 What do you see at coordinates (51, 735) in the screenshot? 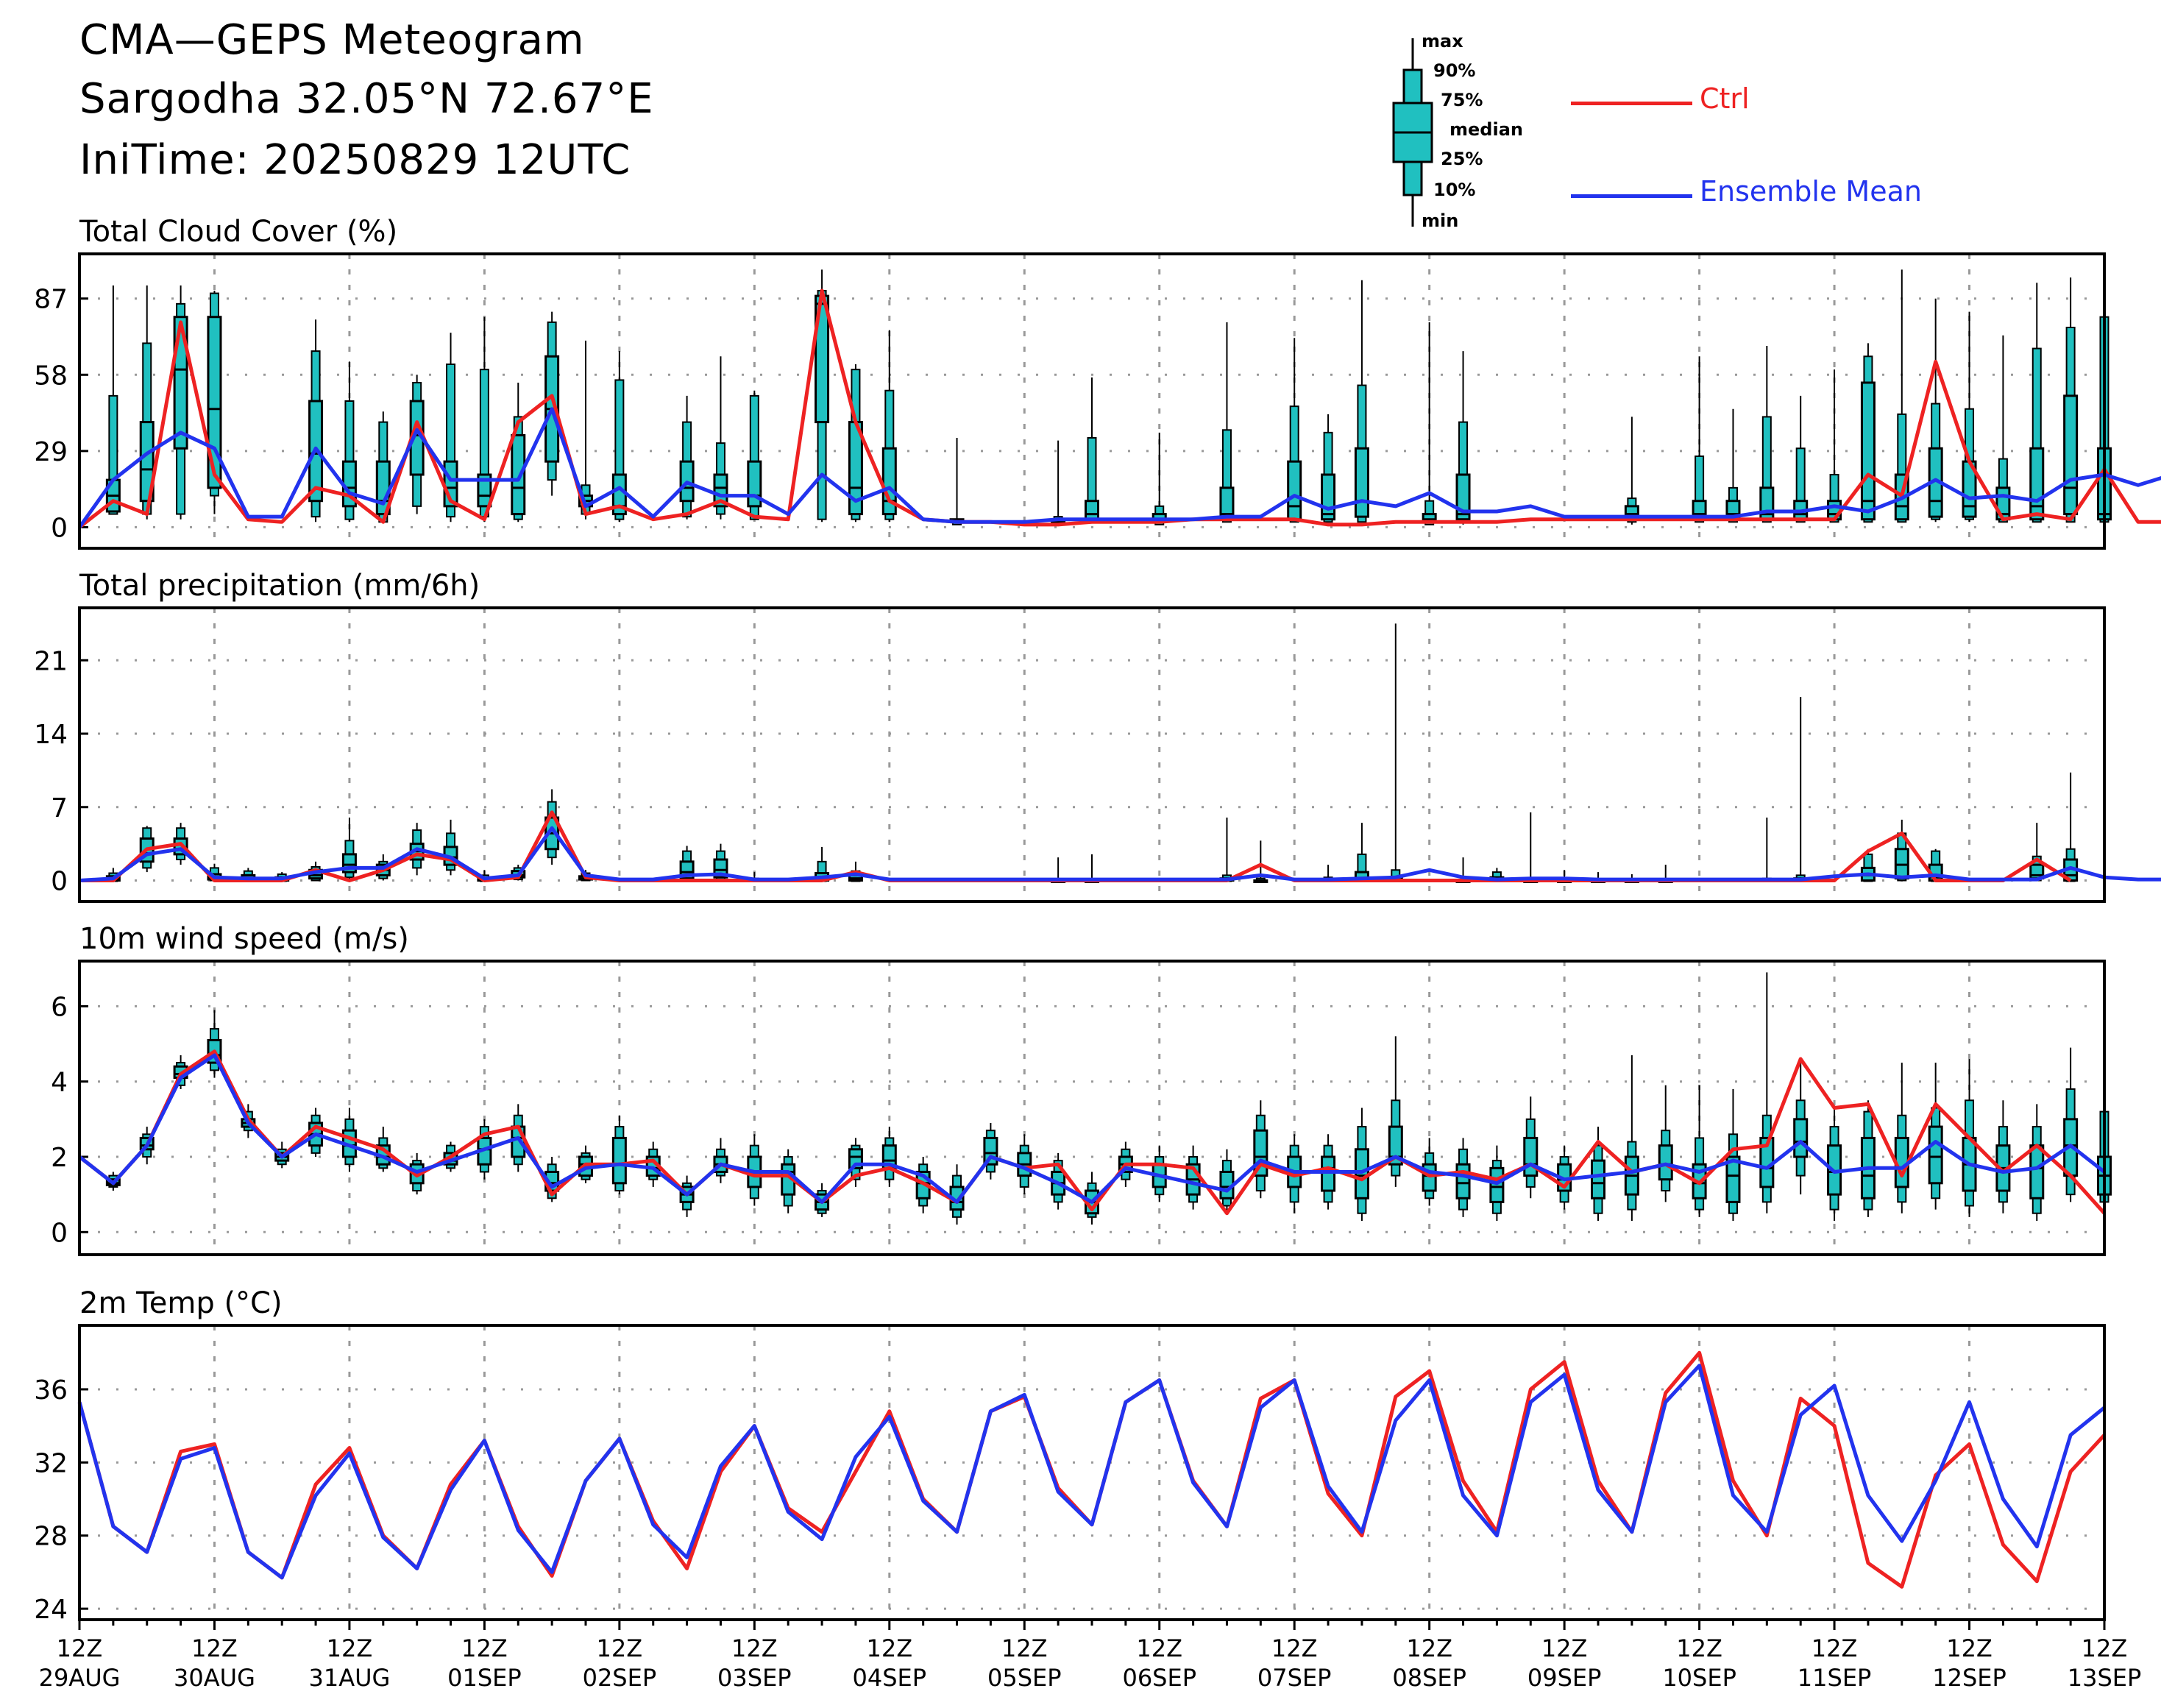
I see `y-tick-label: 14` at bounding box center [51, 735].